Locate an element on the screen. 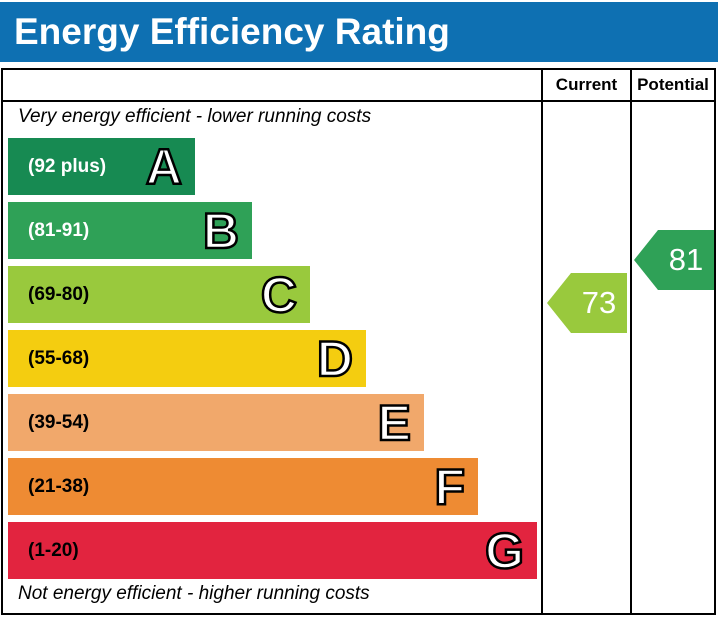  band-C: (69-80) C is located at coordinates (159, 294).